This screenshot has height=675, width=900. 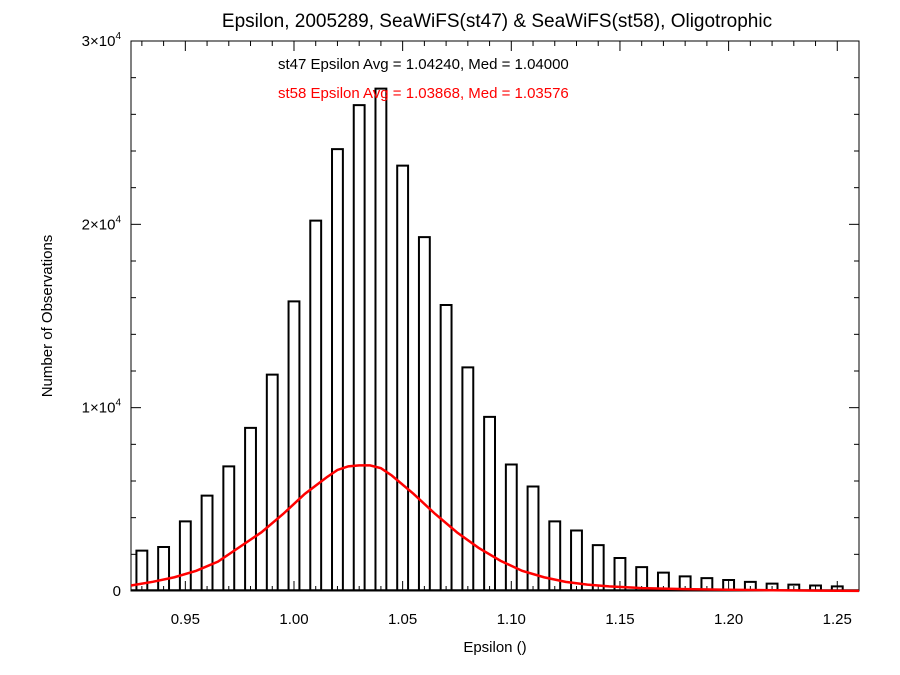 What do you see at coordinates (837, 619) in the screenshot?
I see `x-tick-label: 1.25` at bounding box center [837, 619].